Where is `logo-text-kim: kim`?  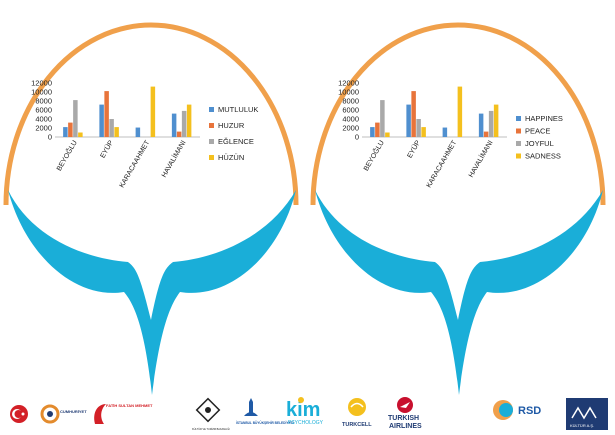 logo-text-kim: kim is located at coordinates (303, 410).